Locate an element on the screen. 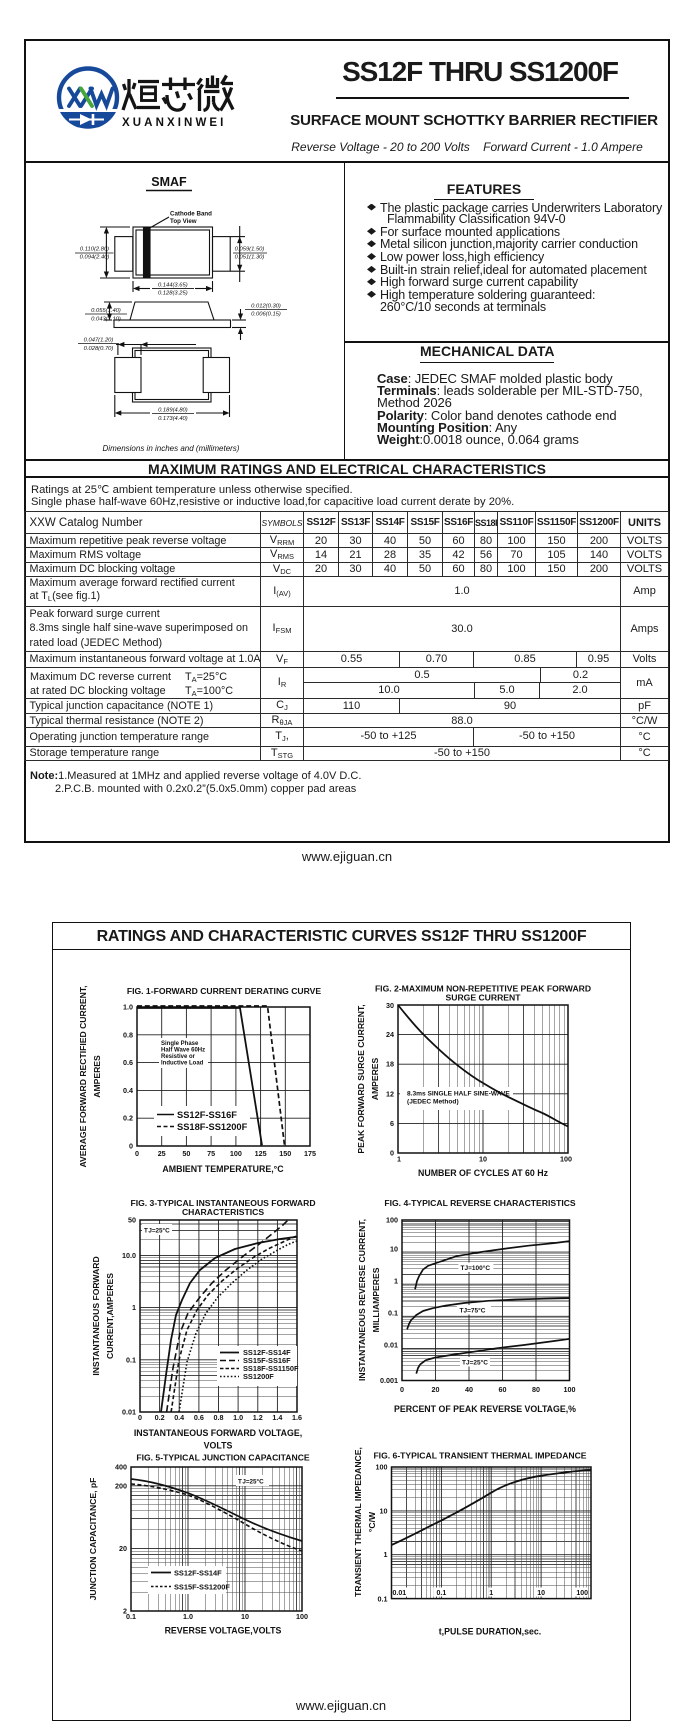 This screenshot has width=694, height=1736. svg-text: TJ=100°C is located at coordinates (476, 1268).